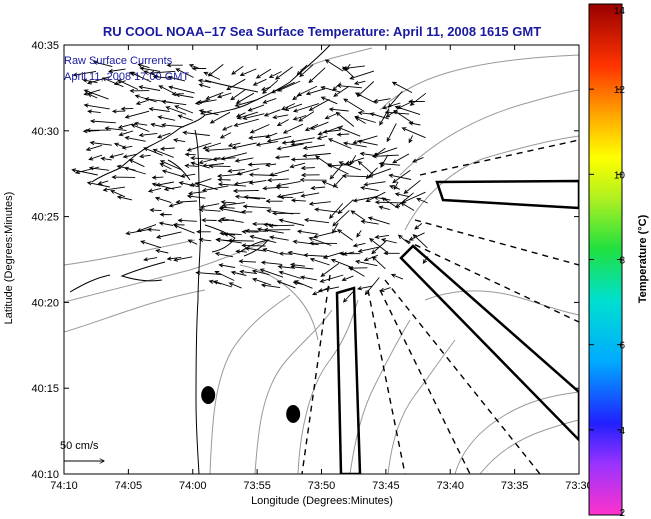 The image size is (651, 519). What do you see at coordinates (622, 346) in the screenshot?
I see `colorbar-tick-label: 6` at bounding box center [622, 346].